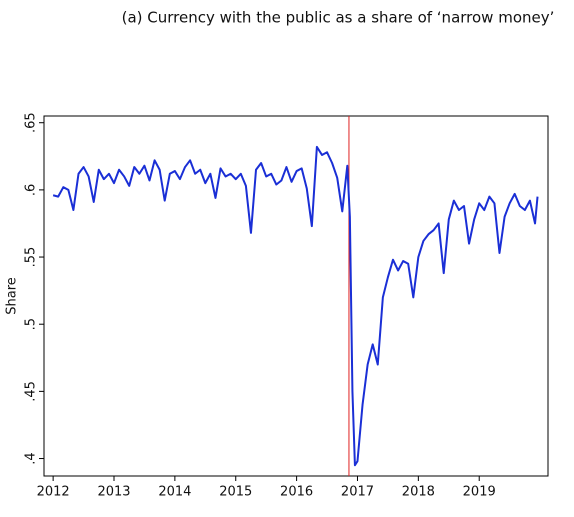 This screenshot has width=574, height=517. Describe the element at coordinates (31, 257) in the screenshot. I see `y-tick-label: .55` at that location.